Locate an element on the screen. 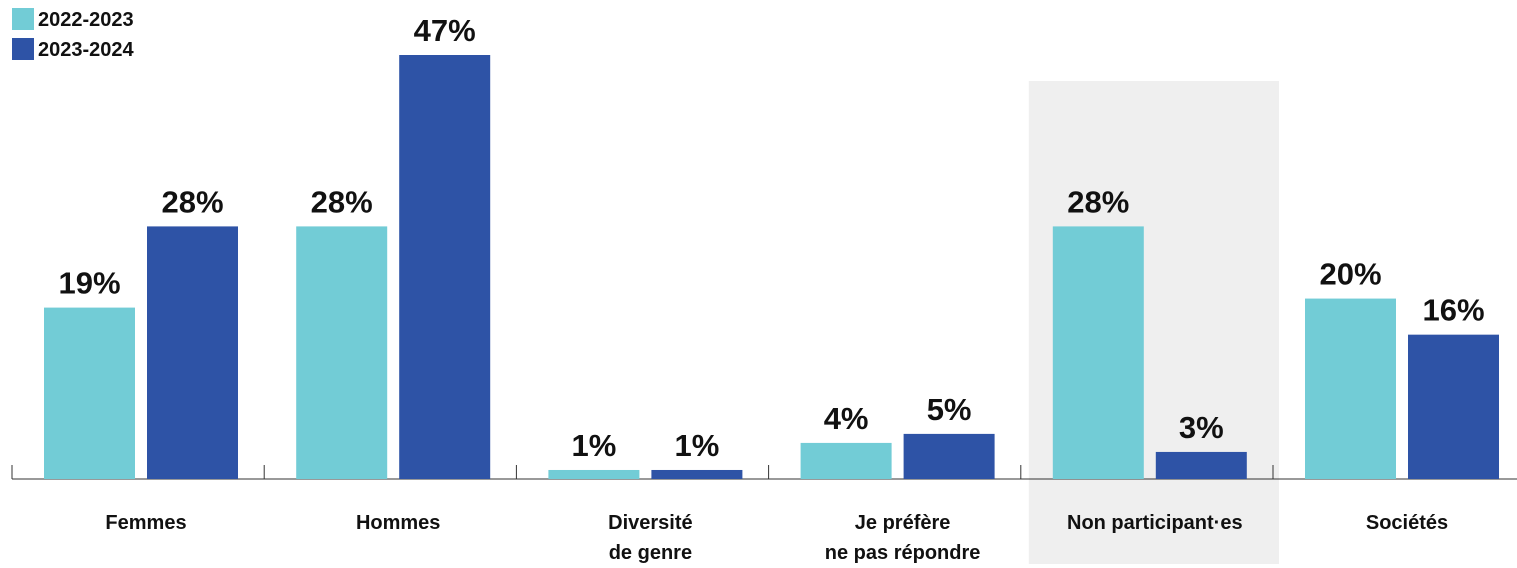  value-label: 20% is located at coordinates (1350, 274).